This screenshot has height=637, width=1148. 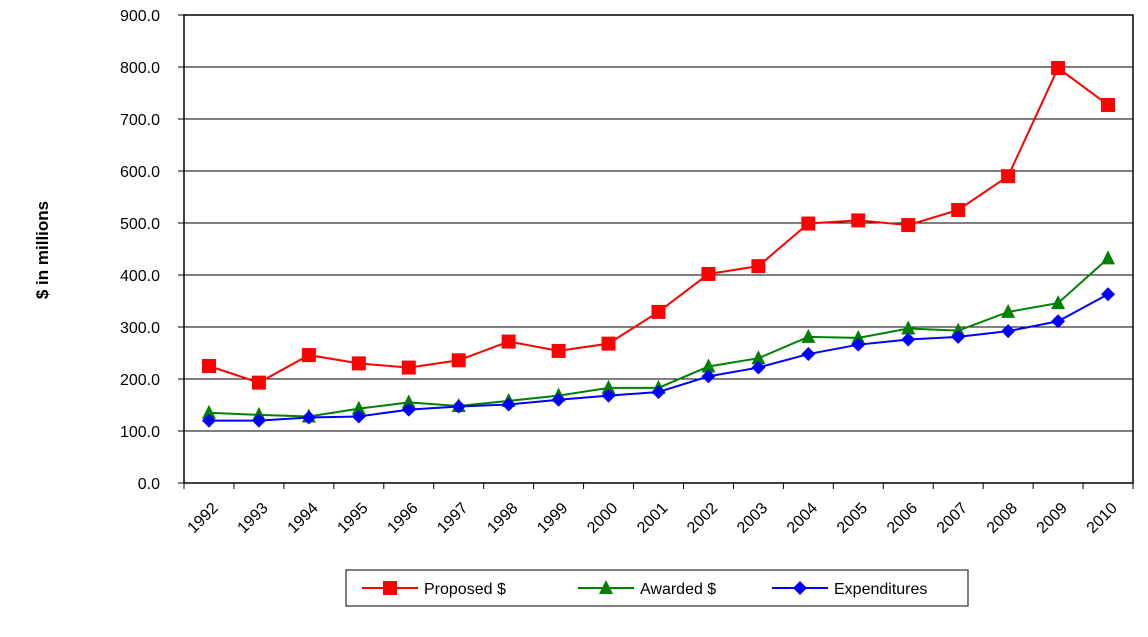 I want to click on y-tick-label: 400.0, so click(x=140, y=276).